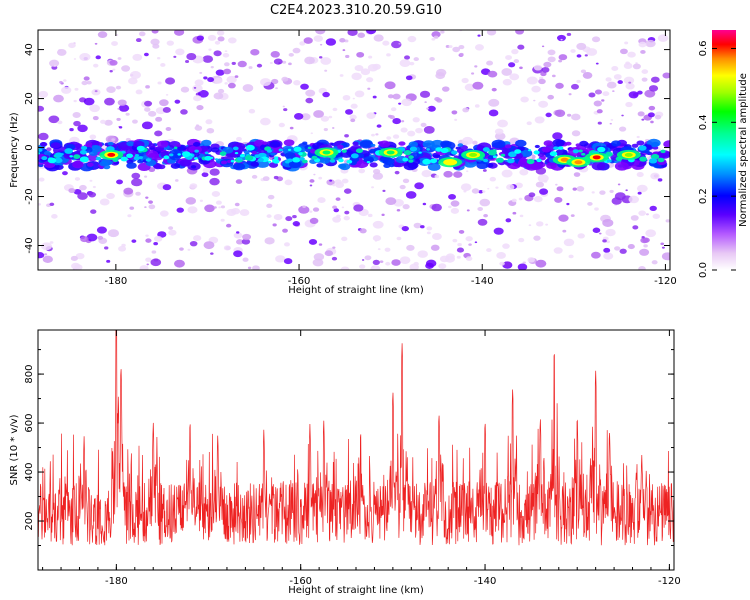 The height and width of the screenshot is (600, 750). I want to click on spectrogram-y-tick-label: 0, so click(29, 147).